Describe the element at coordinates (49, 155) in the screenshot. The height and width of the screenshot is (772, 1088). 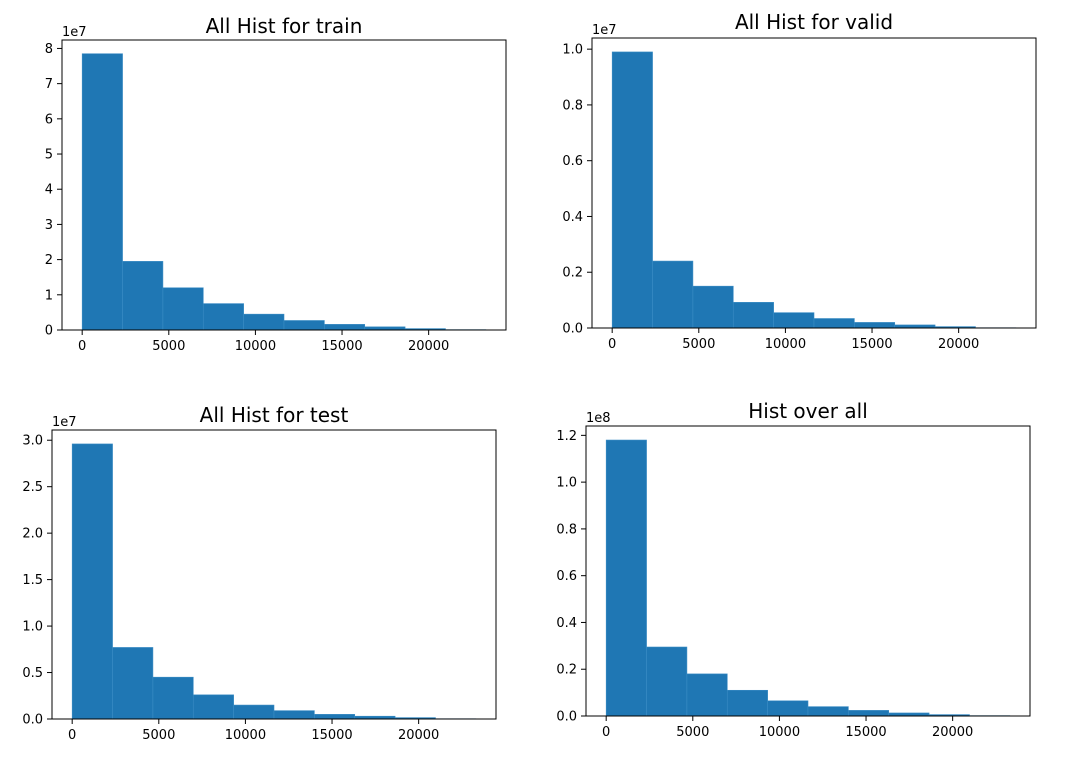
I see `y-tick-label: 5` at that location.